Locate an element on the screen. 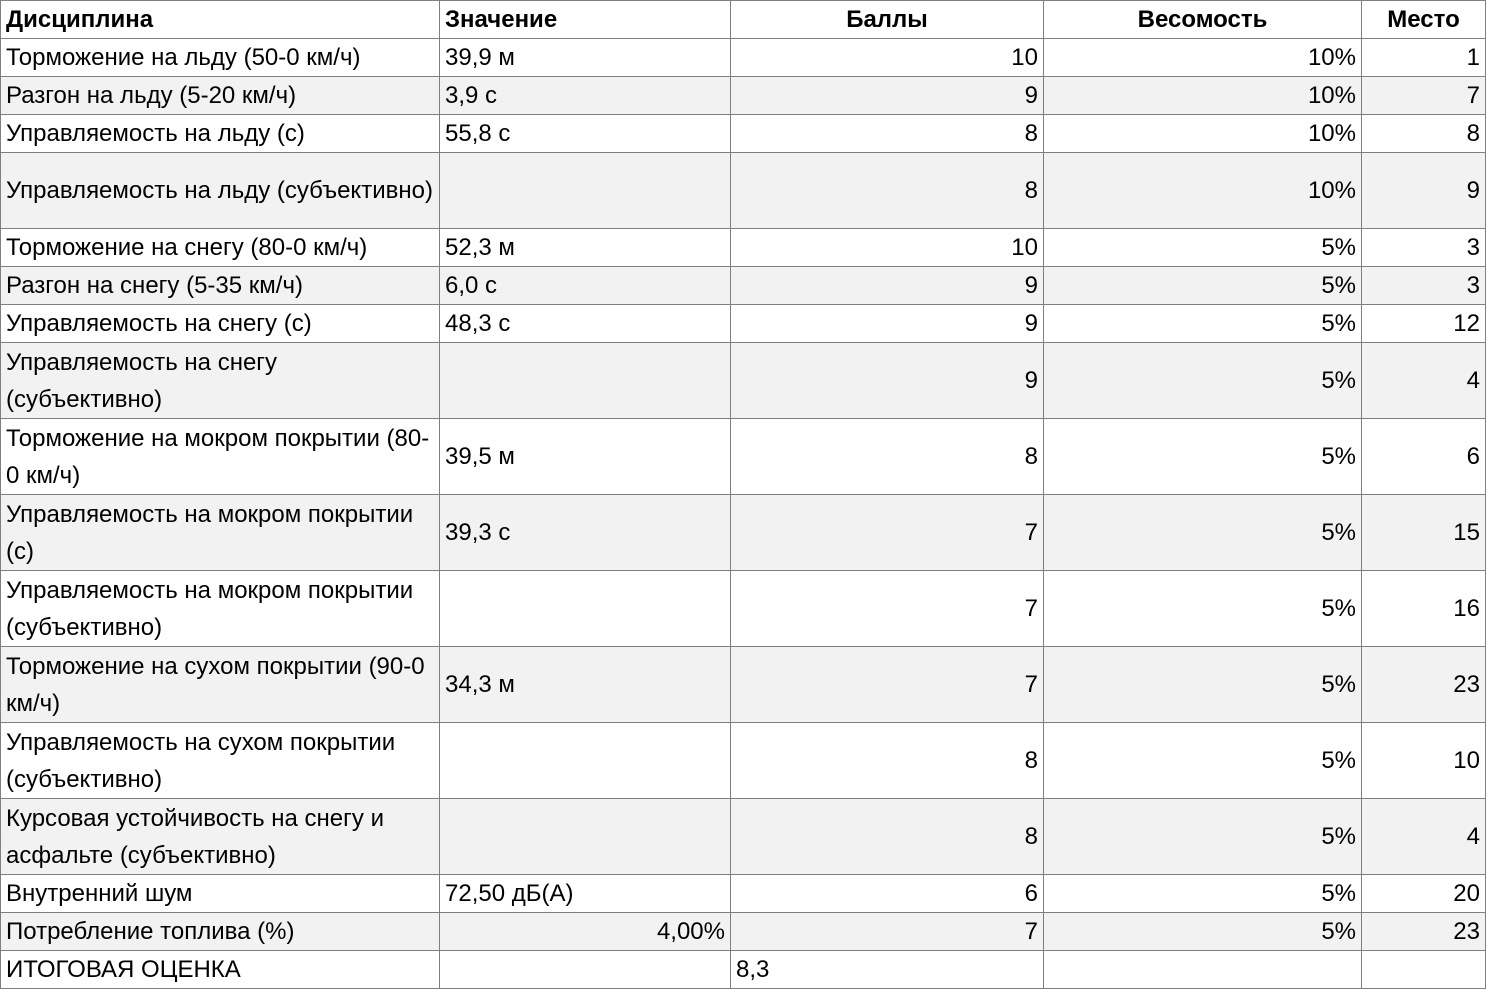  cell-place: 10 is located at coordinates (1423, 760).